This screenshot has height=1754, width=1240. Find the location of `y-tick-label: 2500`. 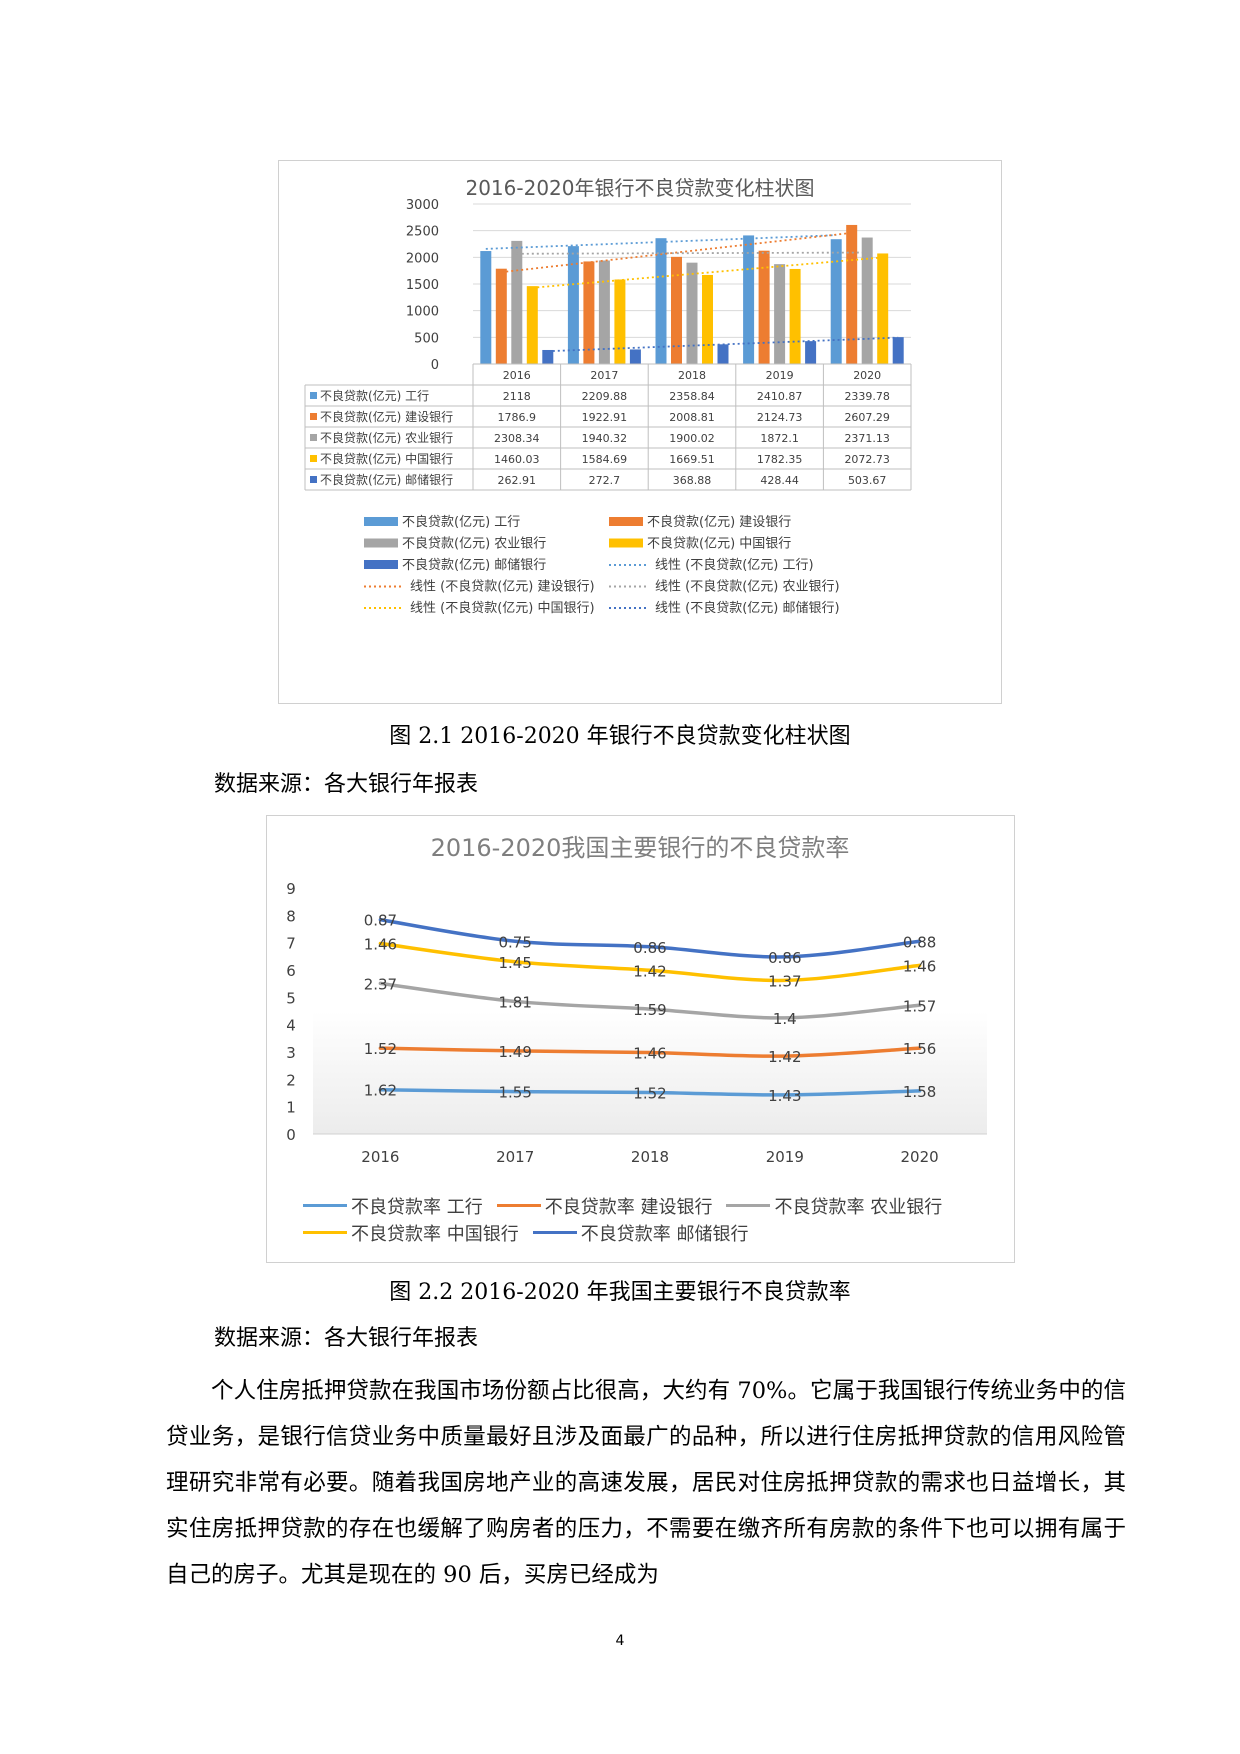

y-tick-label: 2500 is located at coordinates (422, 232).